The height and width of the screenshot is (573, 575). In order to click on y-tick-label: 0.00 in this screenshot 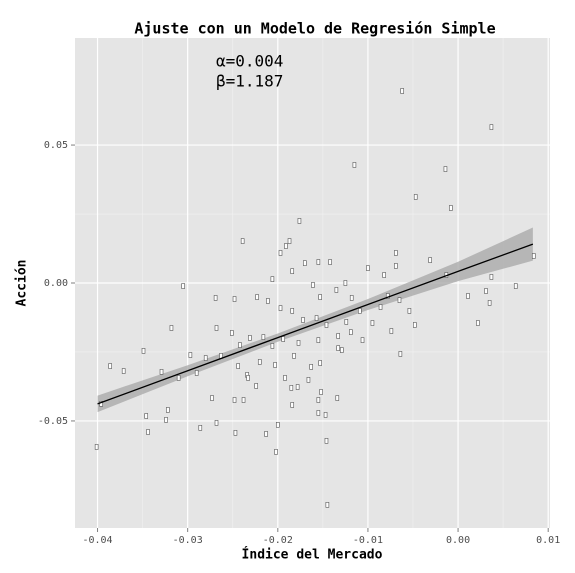, I will do `click(56, 283)`.